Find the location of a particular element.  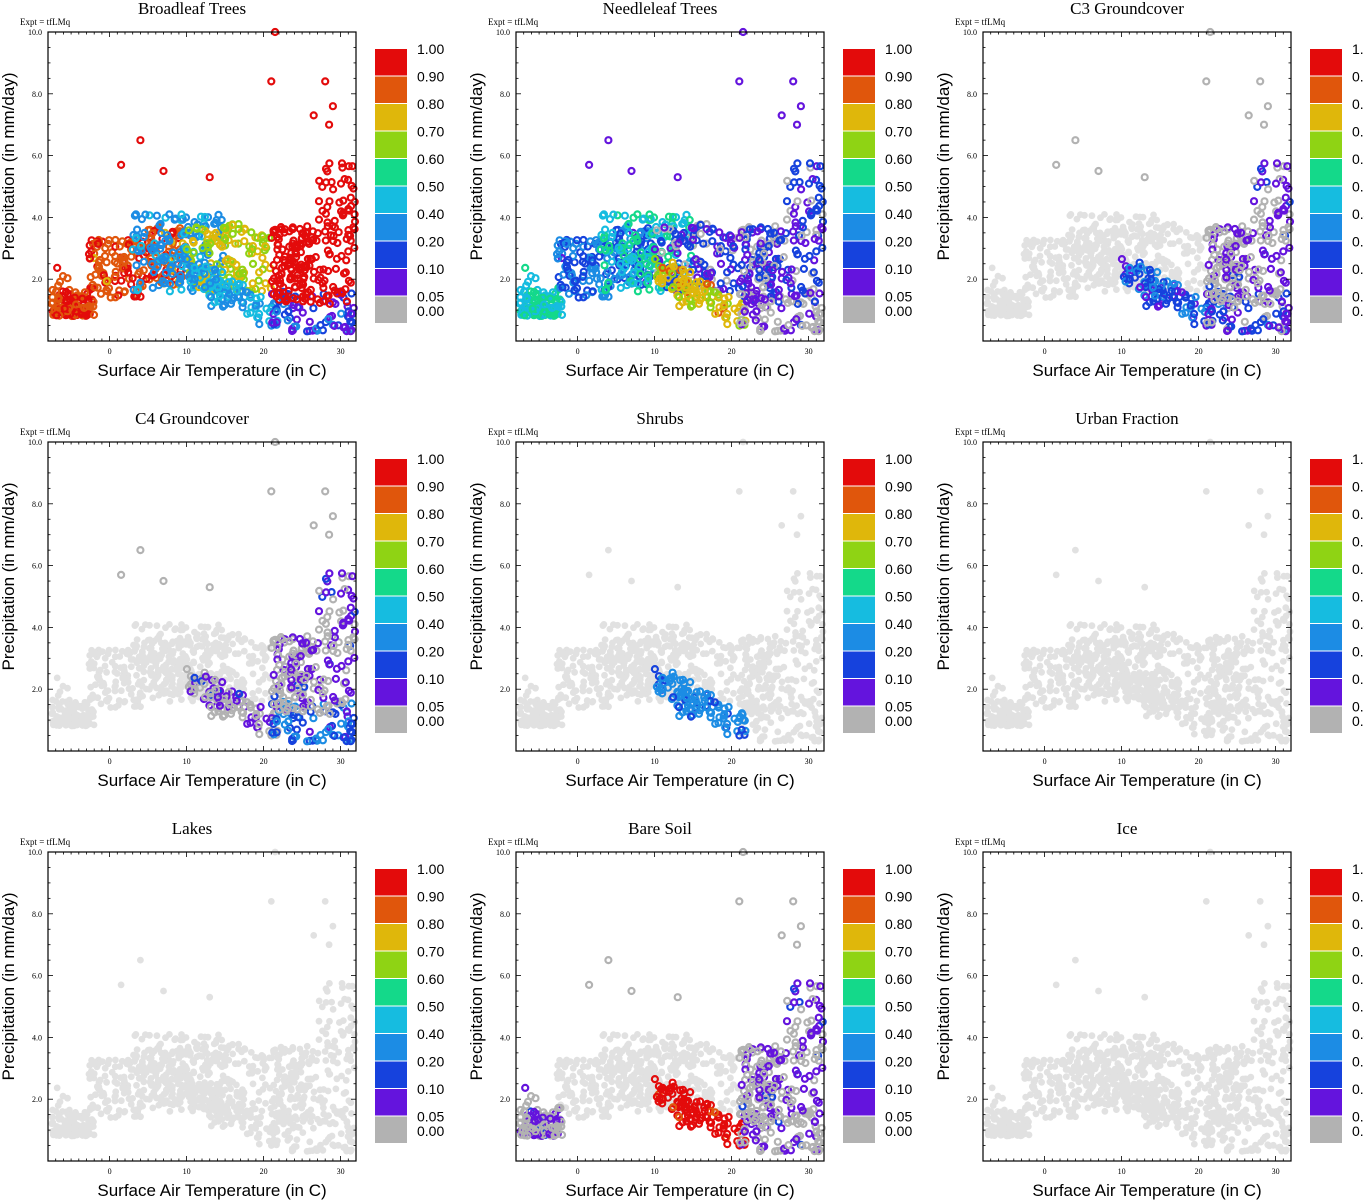

colorbar-label: 0.00 is located at coordinates (898, 311).